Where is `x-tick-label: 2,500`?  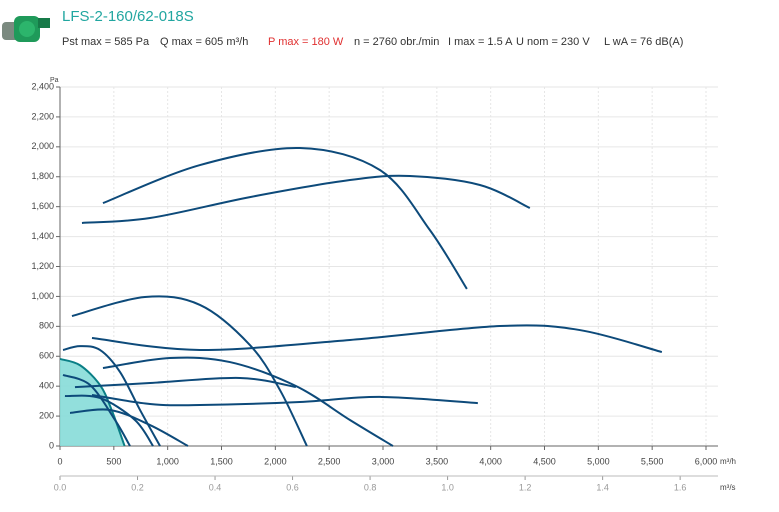 x-tick-label: 2,500 is located at coordinates (329, 461).